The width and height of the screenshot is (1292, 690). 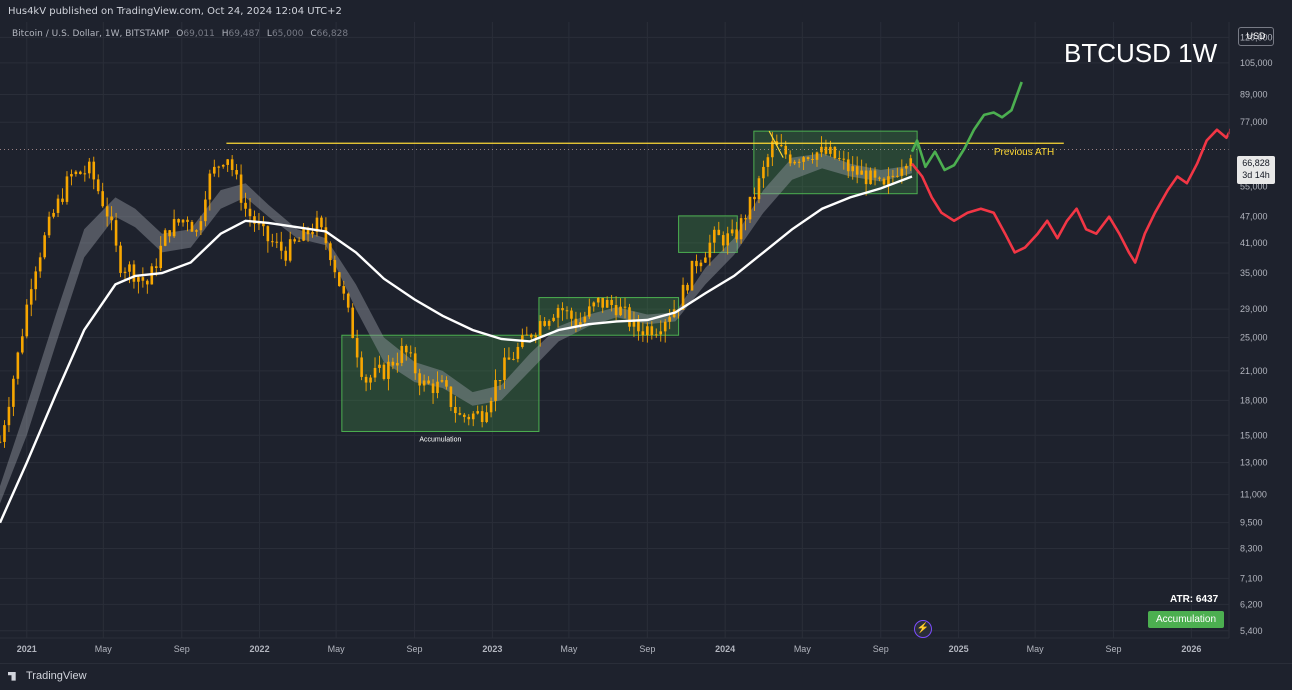 What do you see at coordinates (1254, 309) in the screenshot?
I see `price-tick-label: 29,000` at bounding box center [1254, 309].